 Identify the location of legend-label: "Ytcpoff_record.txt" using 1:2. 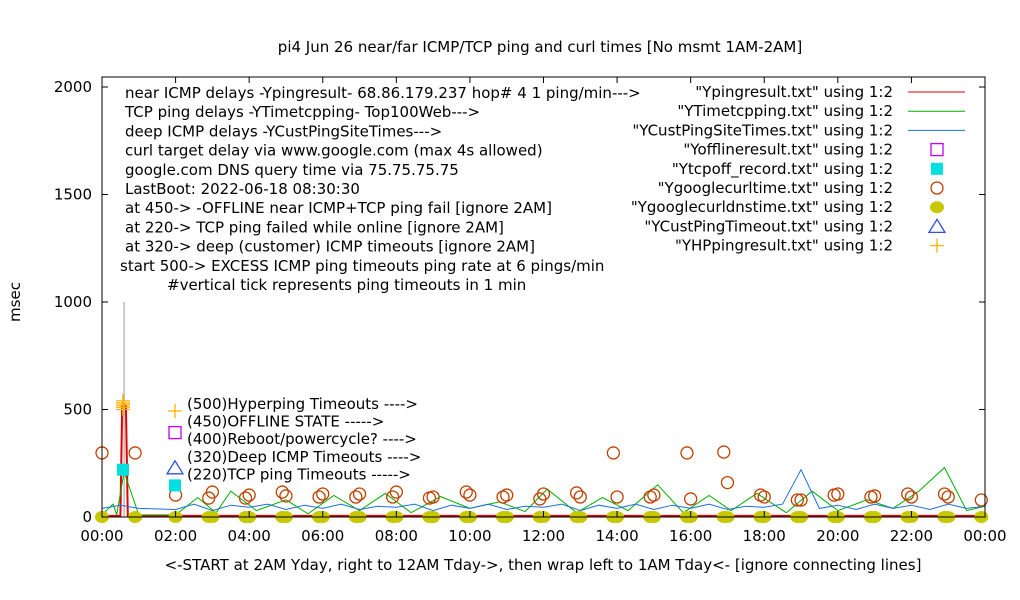
(782, 169).